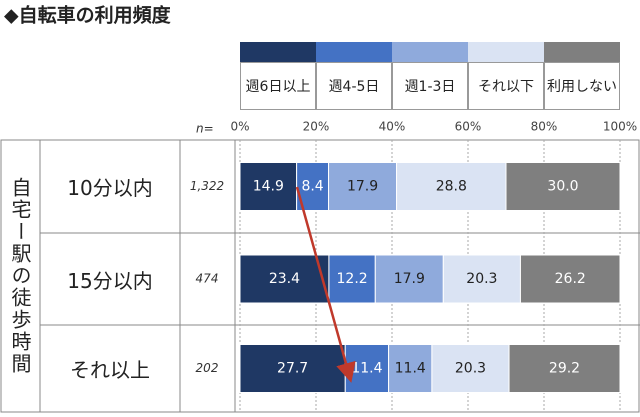  Describe the element at coordinates (544, 127) in the screenshot. I see `x-tick-label: 80%` at that location.